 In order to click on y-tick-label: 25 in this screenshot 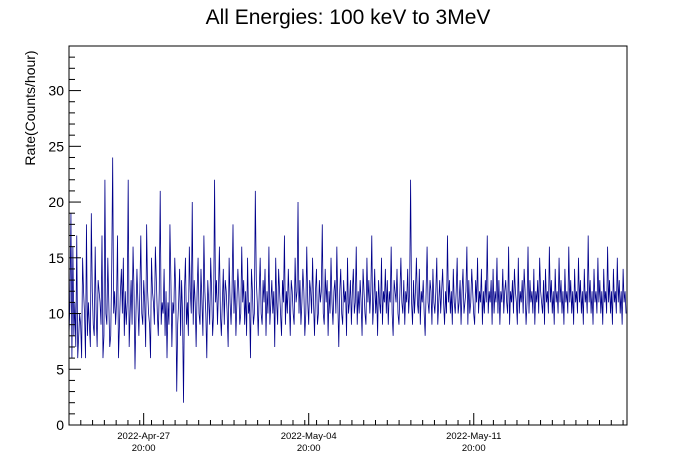, I will do `click(56, 146)`.